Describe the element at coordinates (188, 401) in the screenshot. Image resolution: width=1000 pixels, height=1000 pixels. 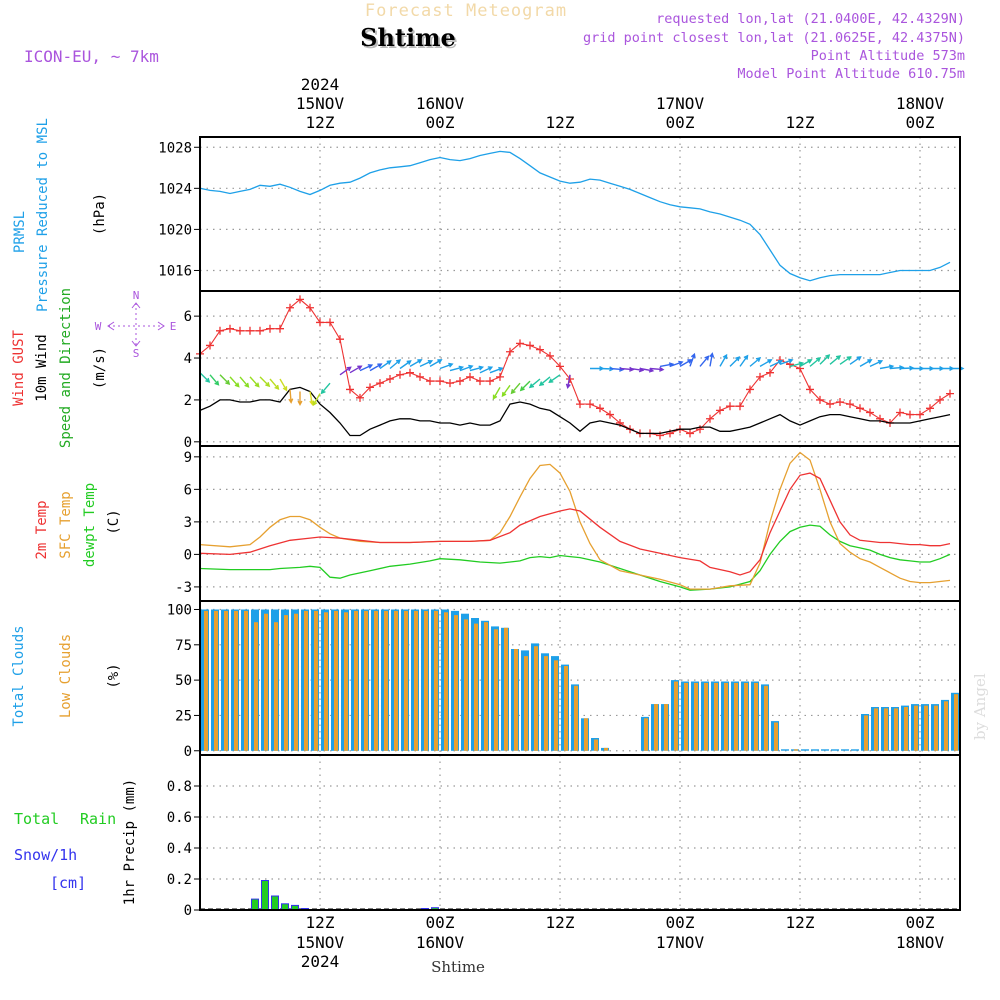
I see `y-tick-label: 2` at that location.